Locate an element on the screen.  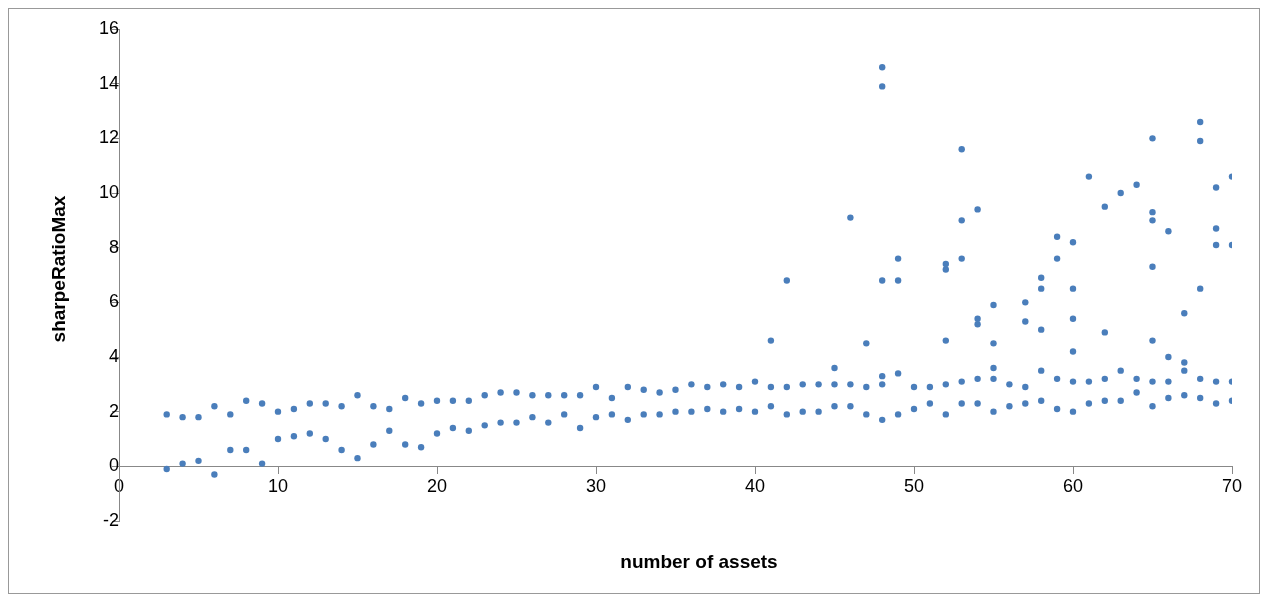
y-tick-label: -2 is located at coordinates (110, 519).